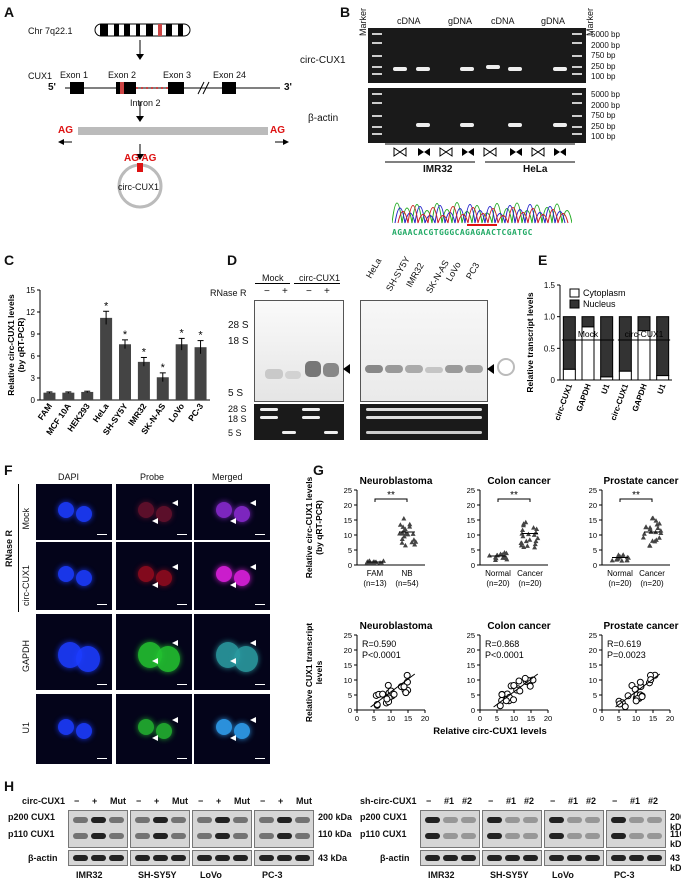  Describe the element at coordinates (157, 875) in the screenshot. I see `h-left-cell: SH-SY5Y` at that location.